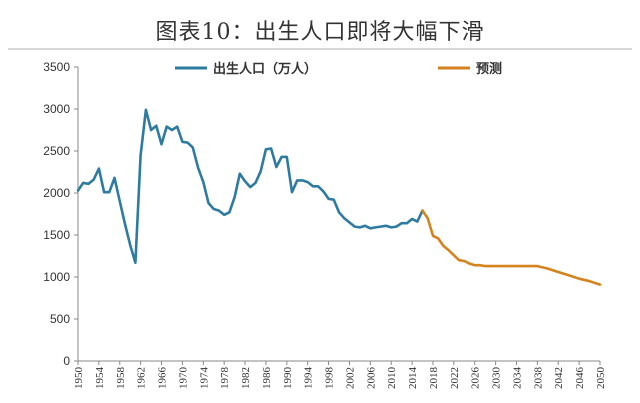  Describe the element at coordinates (330, 378) in the screenshot. I see `x-tick-label: 1998` at that location.